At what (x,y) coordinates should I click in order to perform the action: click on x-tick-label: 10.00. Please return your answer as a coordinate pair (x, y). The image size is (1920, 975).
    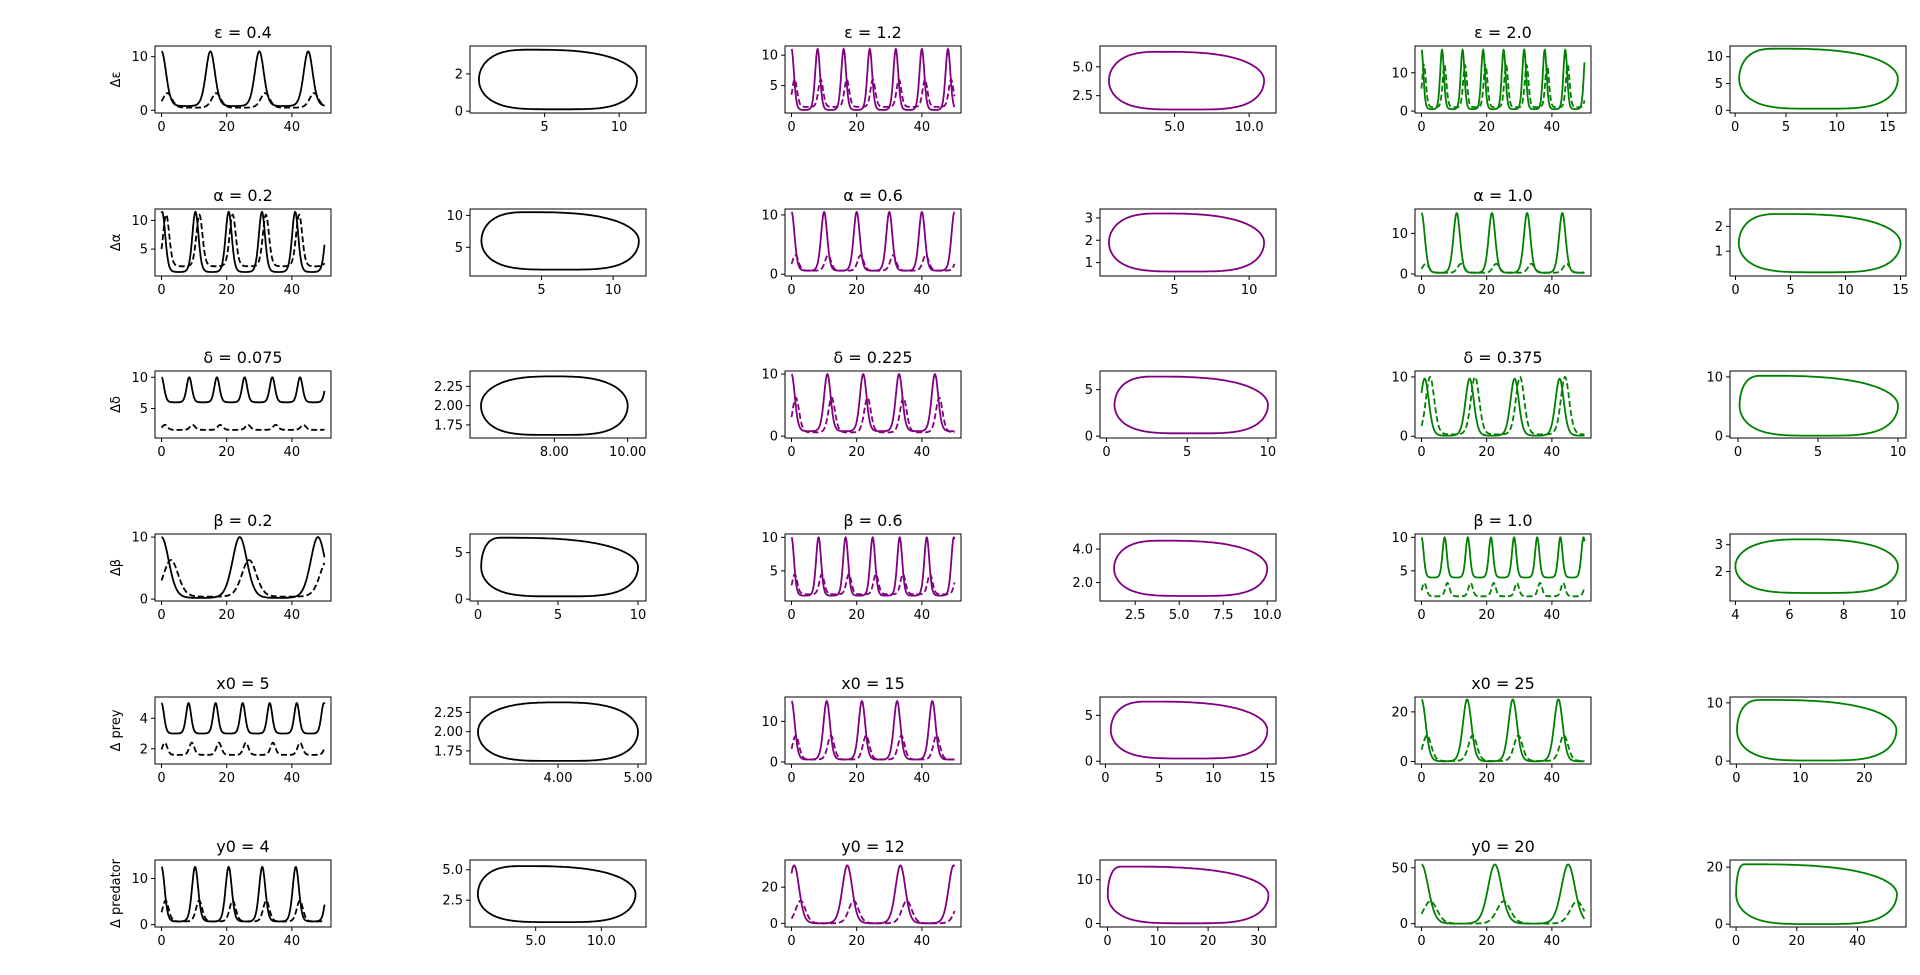
    Looking at the image, I should click on (627, 452).